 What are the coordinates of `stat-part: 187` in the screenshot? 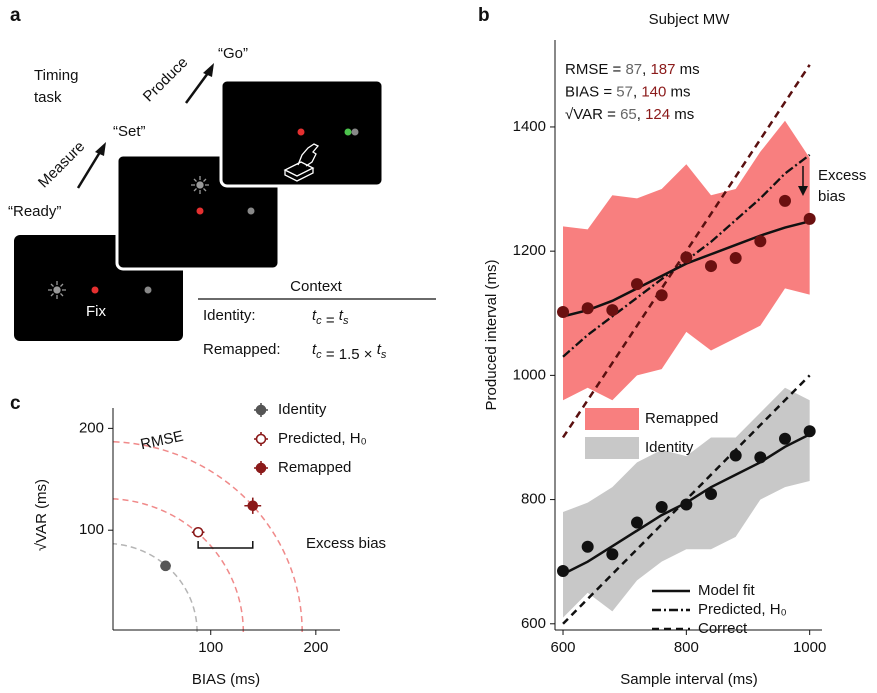 It's located at (662, 69).